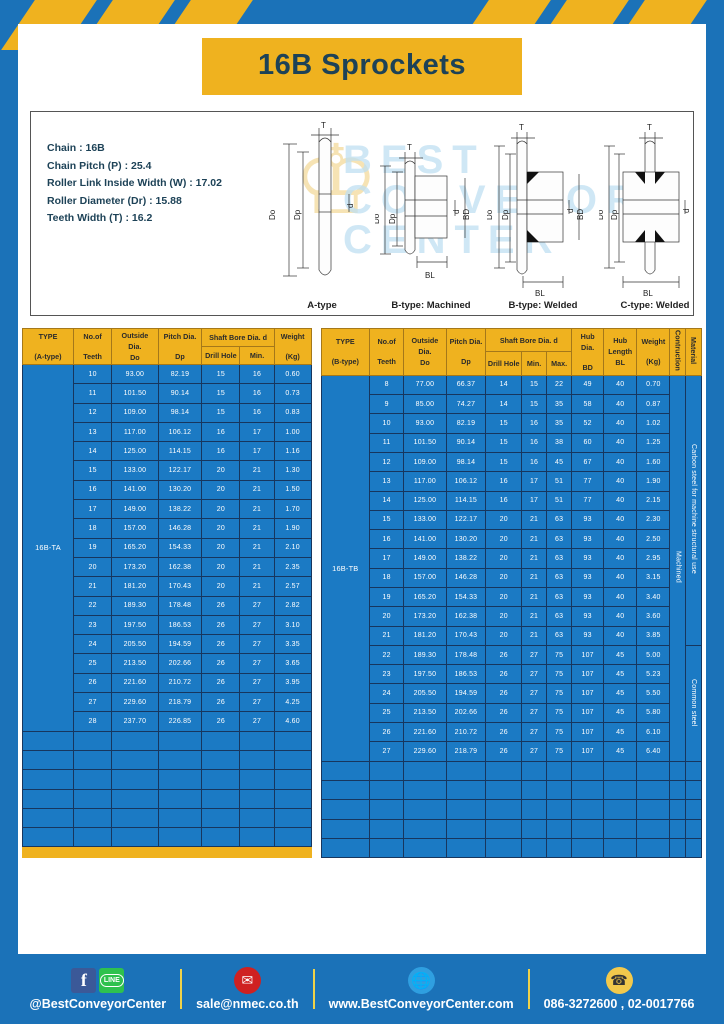 This screenshot has width=724, height=1024. Describe the element at coordinates (135, 702) in the screenshot. I see `table-cell: 229.60` at that location.